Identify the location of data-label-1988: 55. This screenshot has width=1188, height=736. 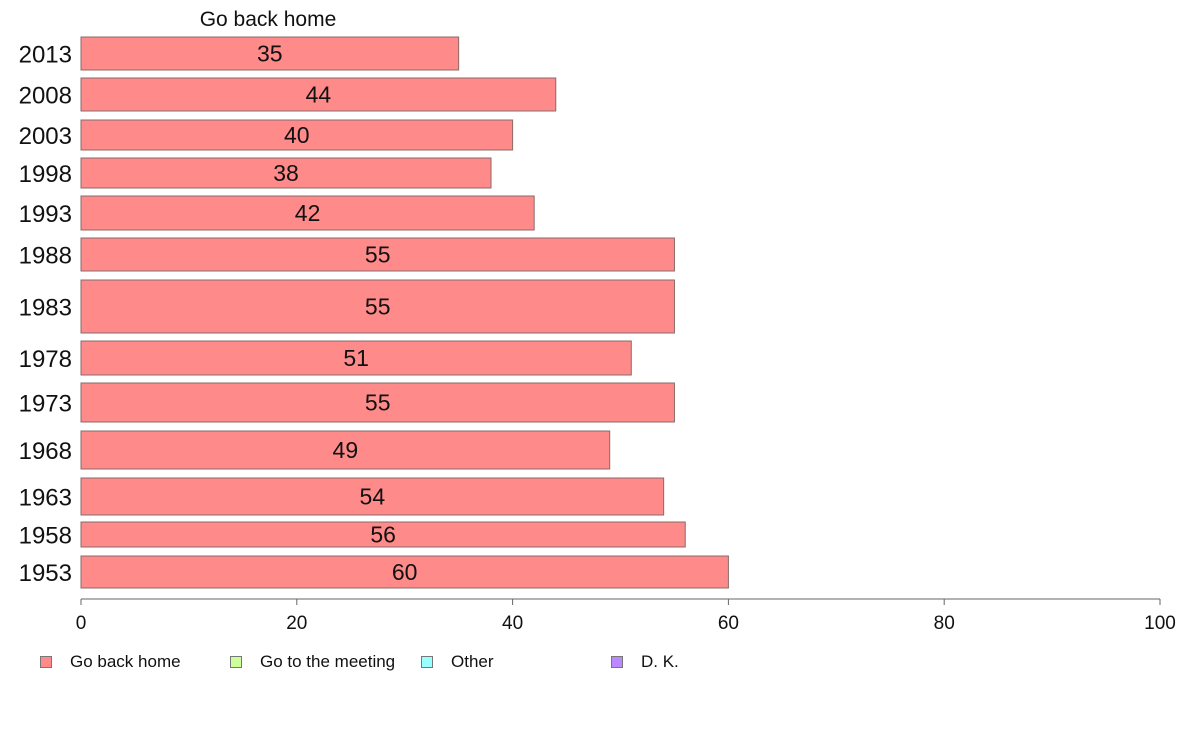
(378, 255).